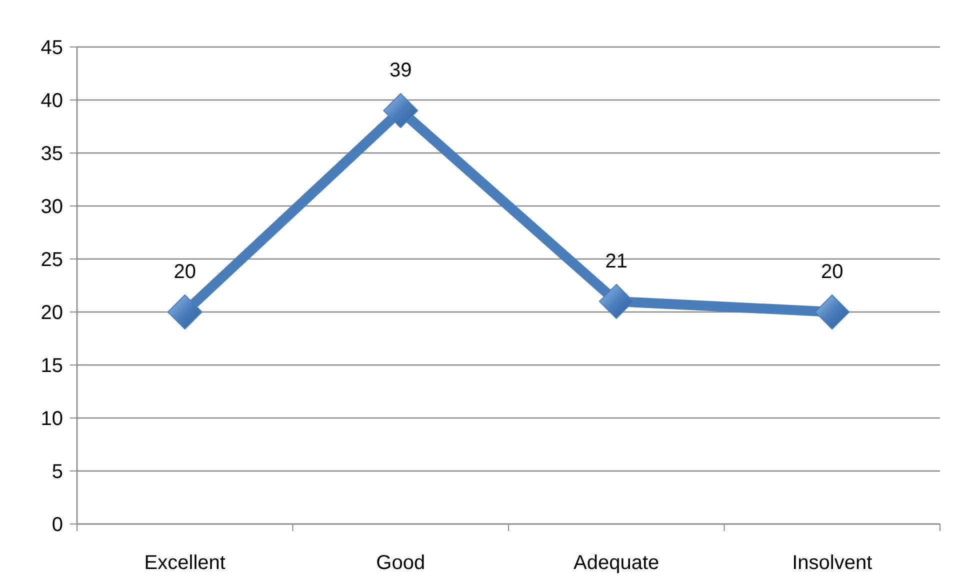 The width and height of the screenshot is (953, 585). Describe the element at coordinates (616, 261) in the screenshot. I see `data-label: 21` at that location.